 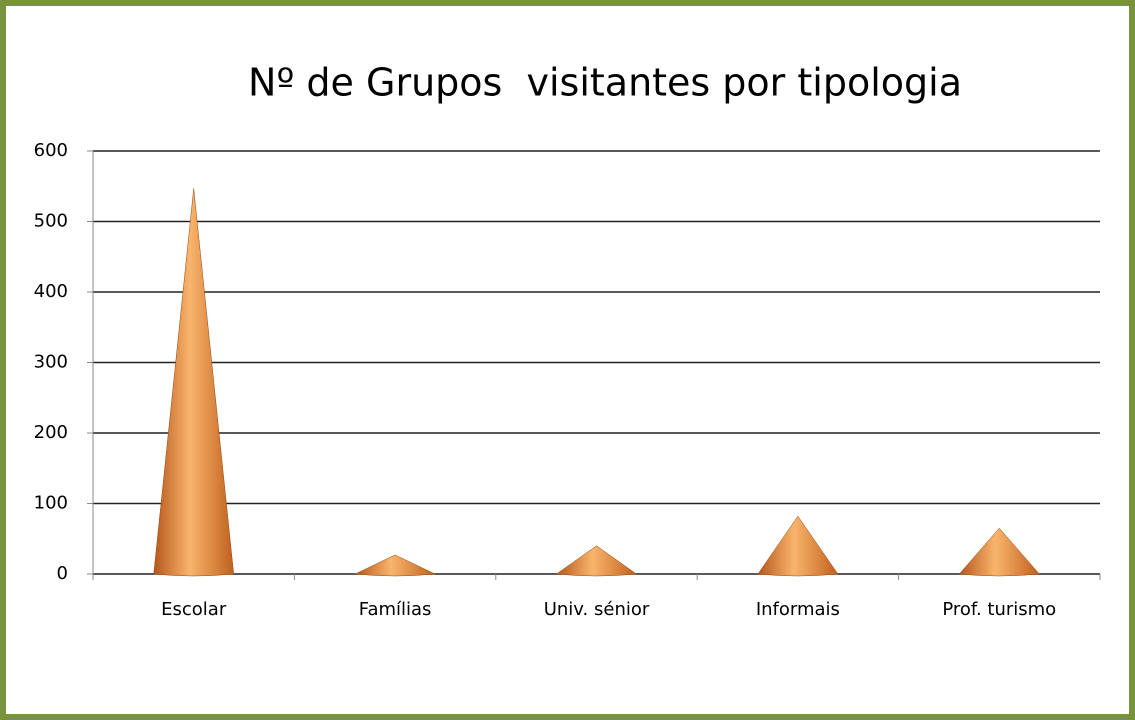 What do you see at coordinates (798, 609) in the screenshot?
I see `x-tick-label: Informais` at bounding box center [798, 609].